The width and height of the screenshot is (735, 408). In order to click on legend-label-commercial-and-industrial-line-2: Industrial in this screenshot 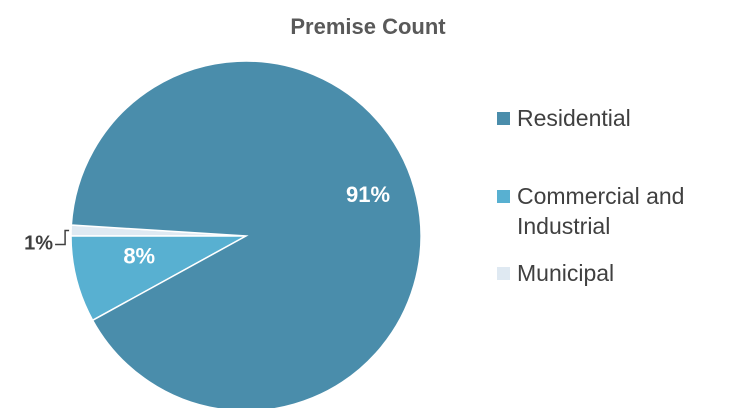, I will do `click(563, 226)`.